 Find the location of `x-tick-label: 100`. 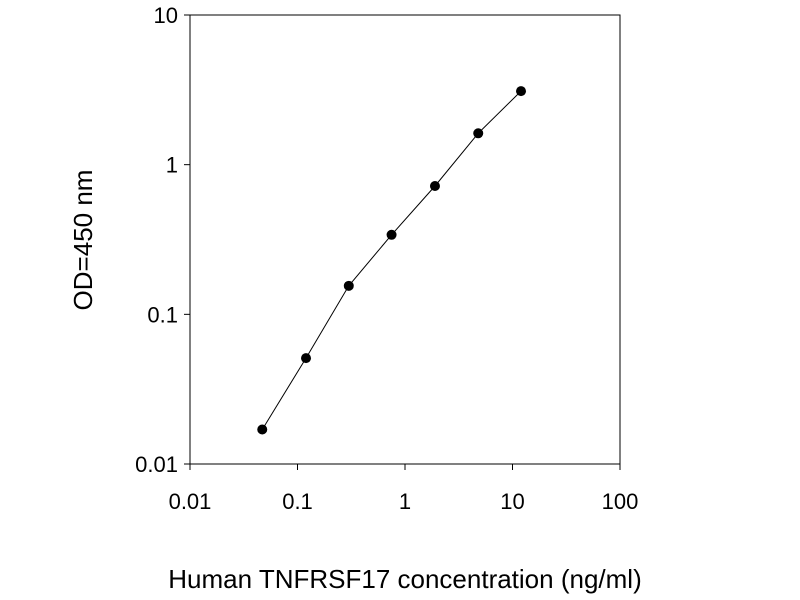

x-tick-label: 100 is located at coordinates (620, 501).